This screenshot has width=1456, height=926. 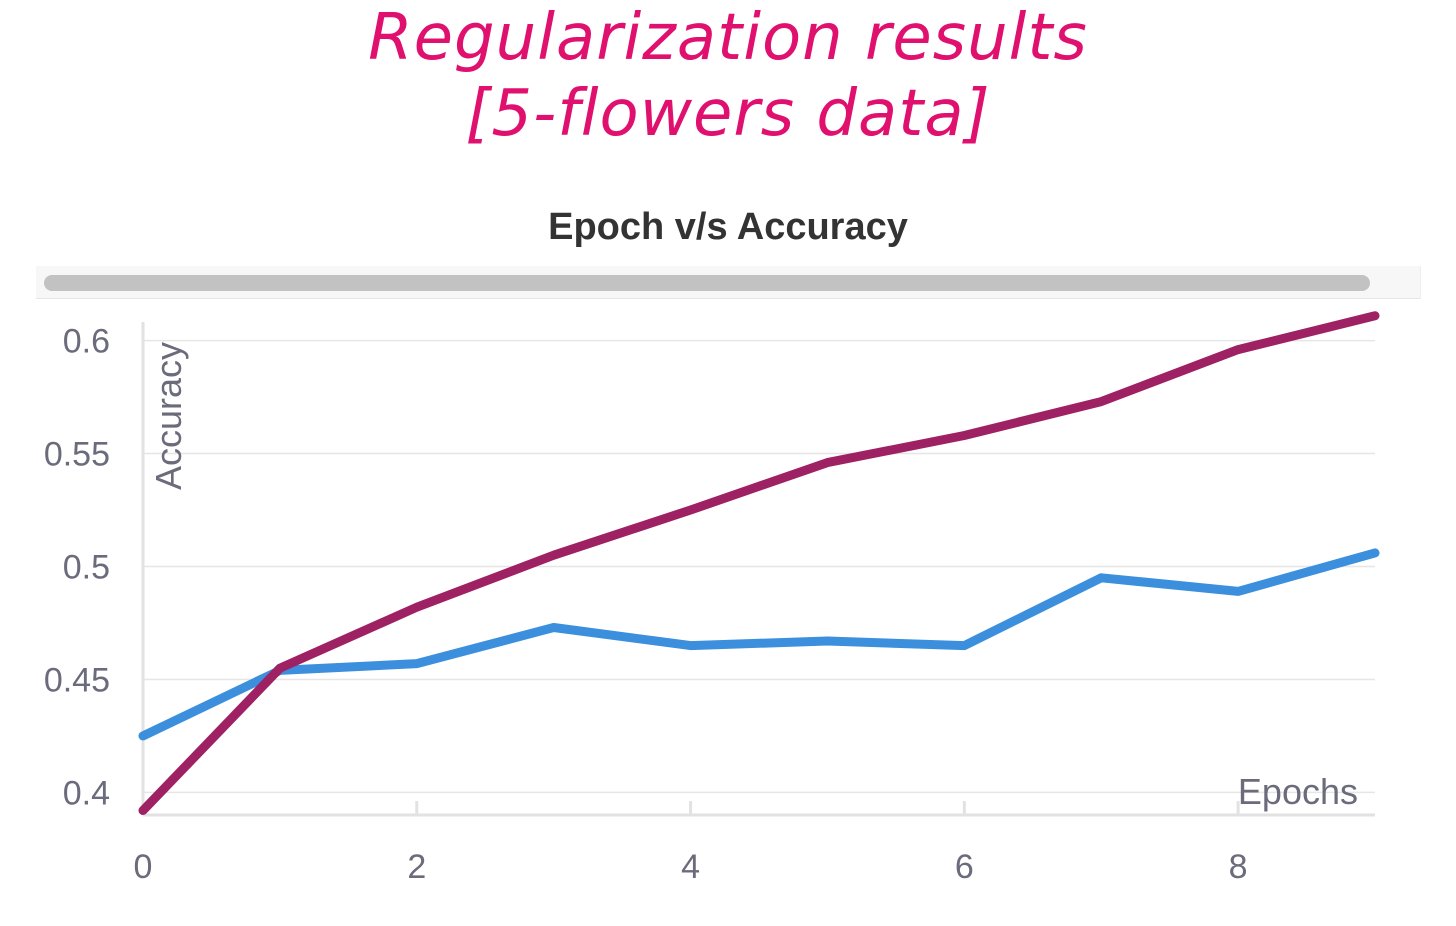 What do you see at coordinates (964, 867) in the screenshot?
I see `x-tick-label: 6` at bounding box center [964, 867].